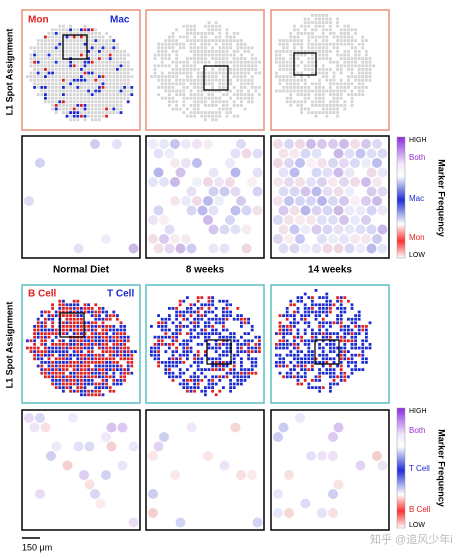  What do you see at coordinates (75, 47) in the screenshot?
I see `zoom-box` at bounding box center [75, 47].